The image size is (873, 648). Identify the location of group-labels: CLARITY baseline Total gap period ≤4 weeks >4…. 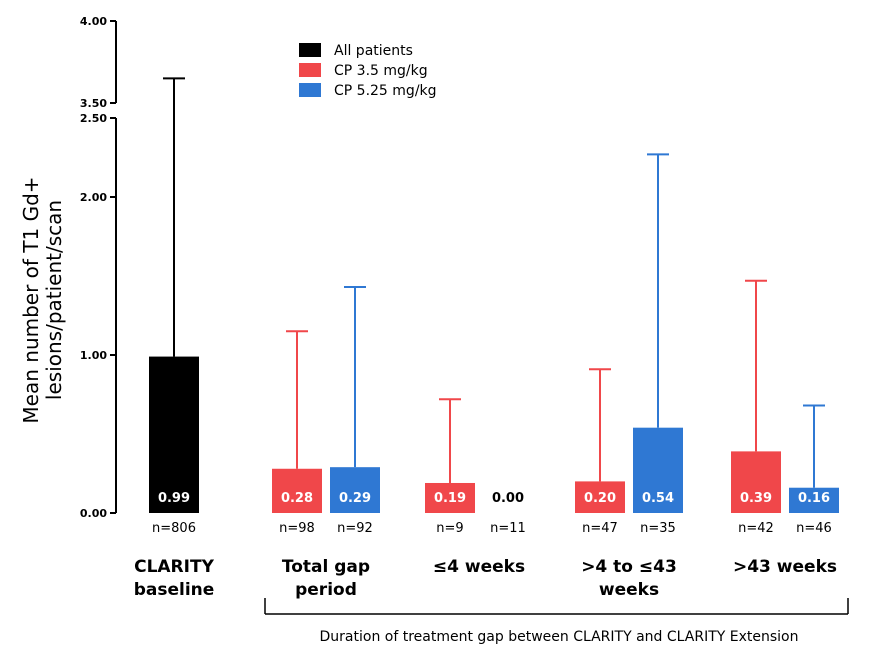
(485, 578).